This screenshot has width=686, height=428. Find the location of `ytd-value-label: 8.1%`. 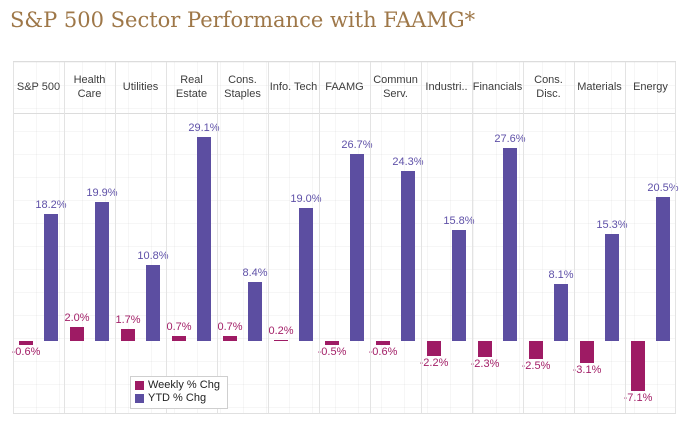

ytd-value-label: 8.1% is located at coordinates (561, 275).